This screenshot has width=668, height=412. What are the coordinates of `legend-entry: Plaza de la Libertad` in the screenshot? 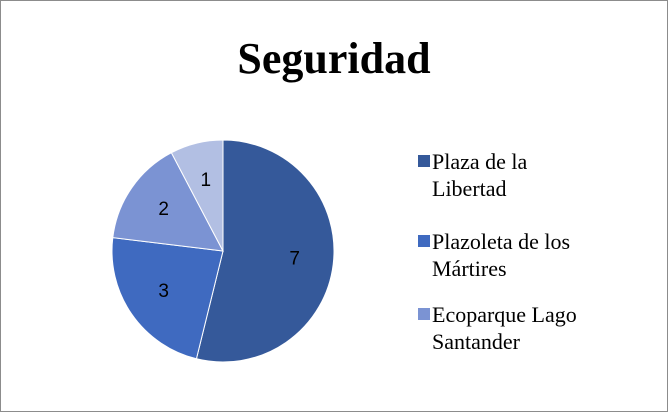 It's located at (510, 175).